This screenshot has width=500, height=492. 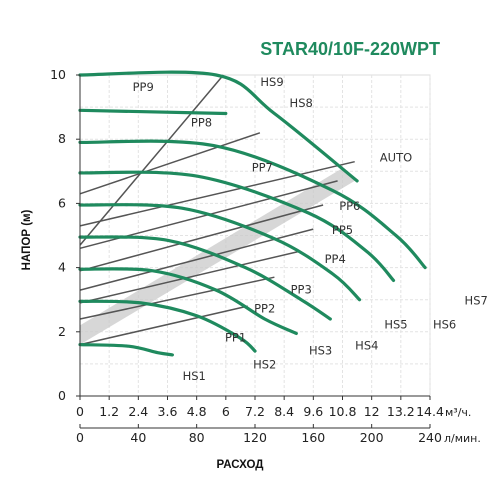 What do you see at coordinates (264, 309) in the screenshot?
I see `label-pp2: PP2` at bounding box center [264, 309].